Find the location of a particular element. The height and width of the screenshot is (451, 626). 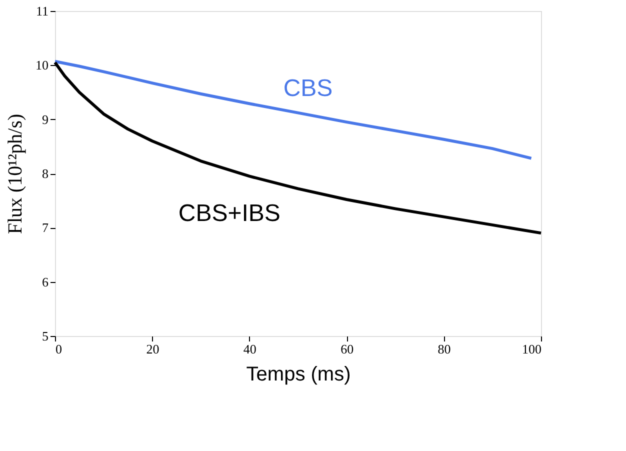

x-tick-label: 20 is located at coordinates (153, 349).